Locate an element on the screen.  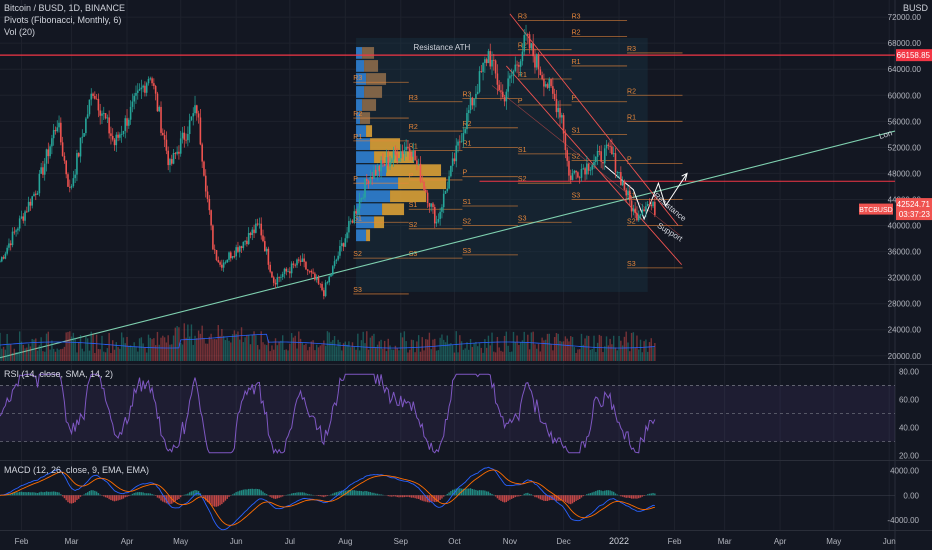
macd-legend: MACD (12, 26, close, 9, EMA, EMA) is located at coordinates (77, 470).